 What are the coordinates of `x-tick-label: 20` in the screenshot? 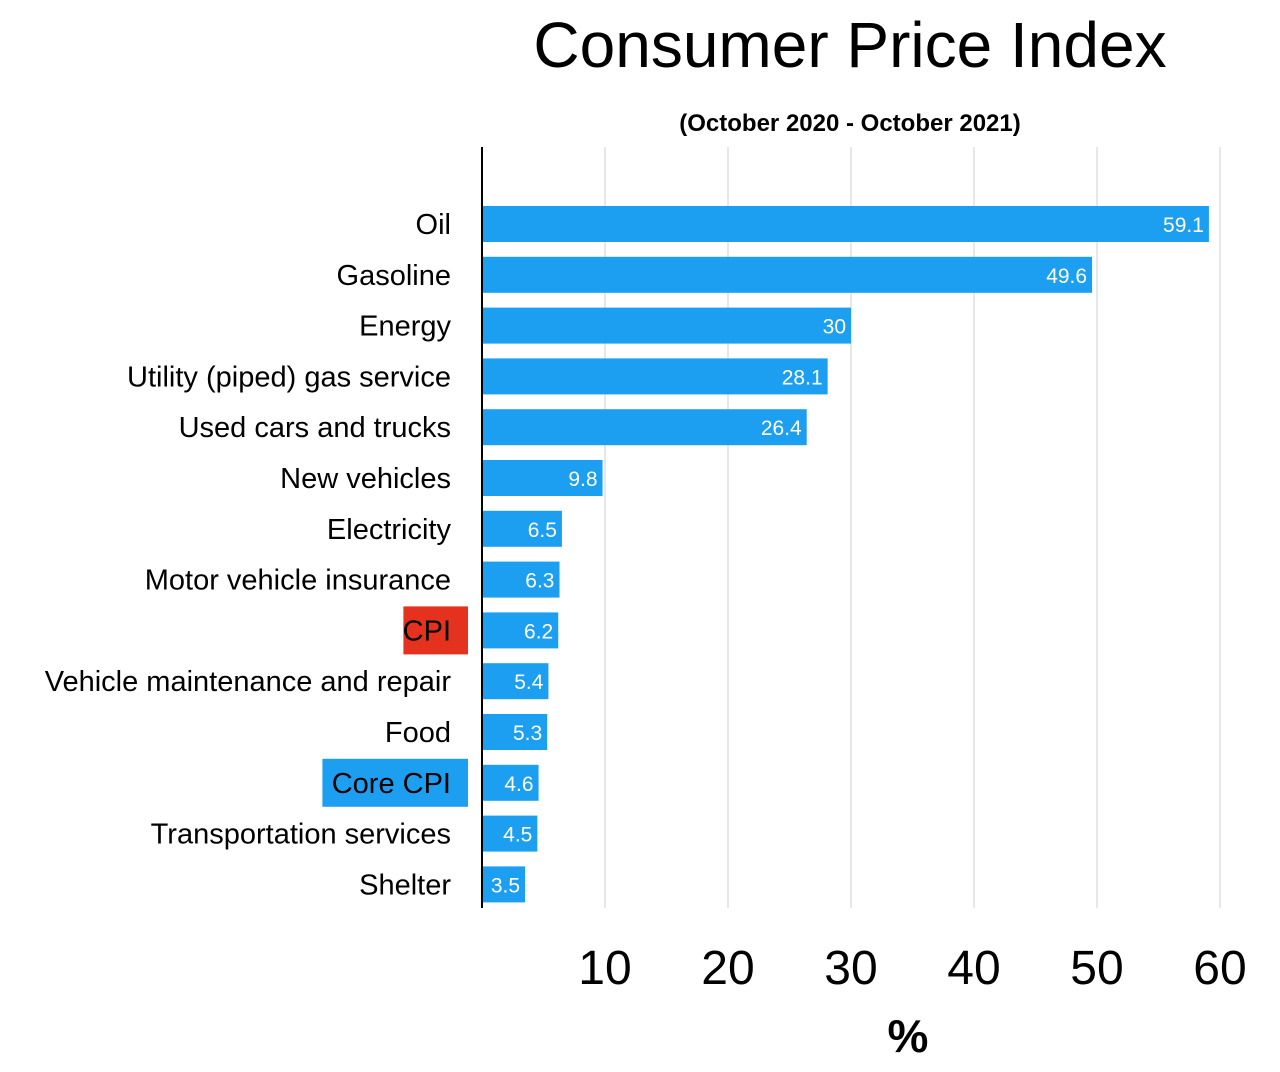 It's located at (727, 968).